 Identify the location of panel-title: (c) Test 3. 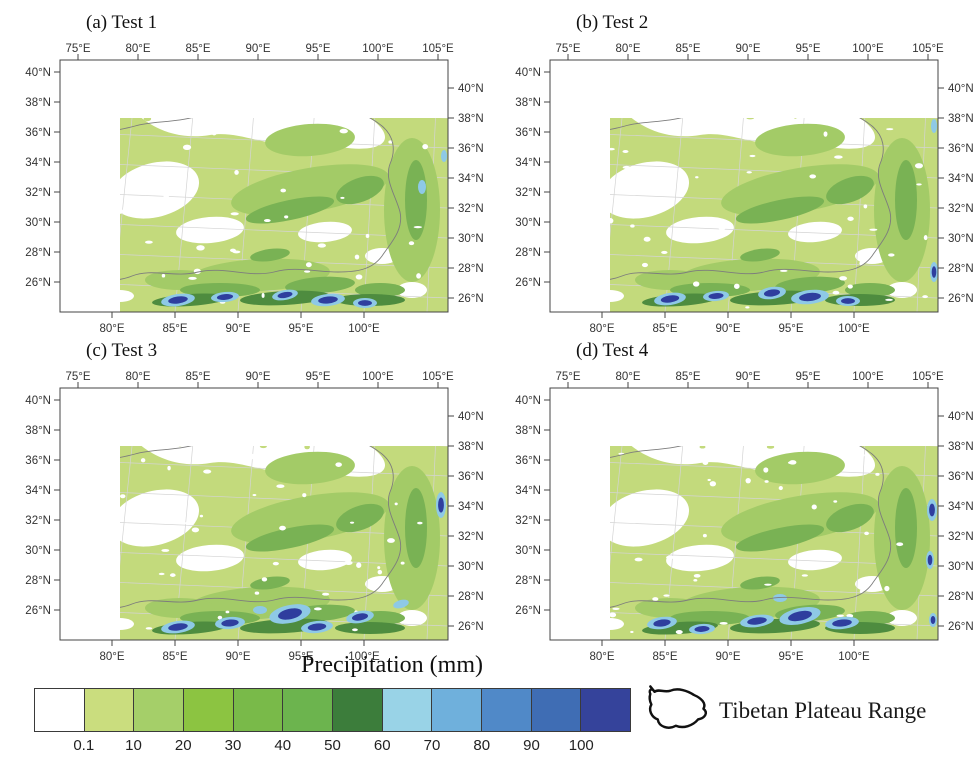
(121, 350).